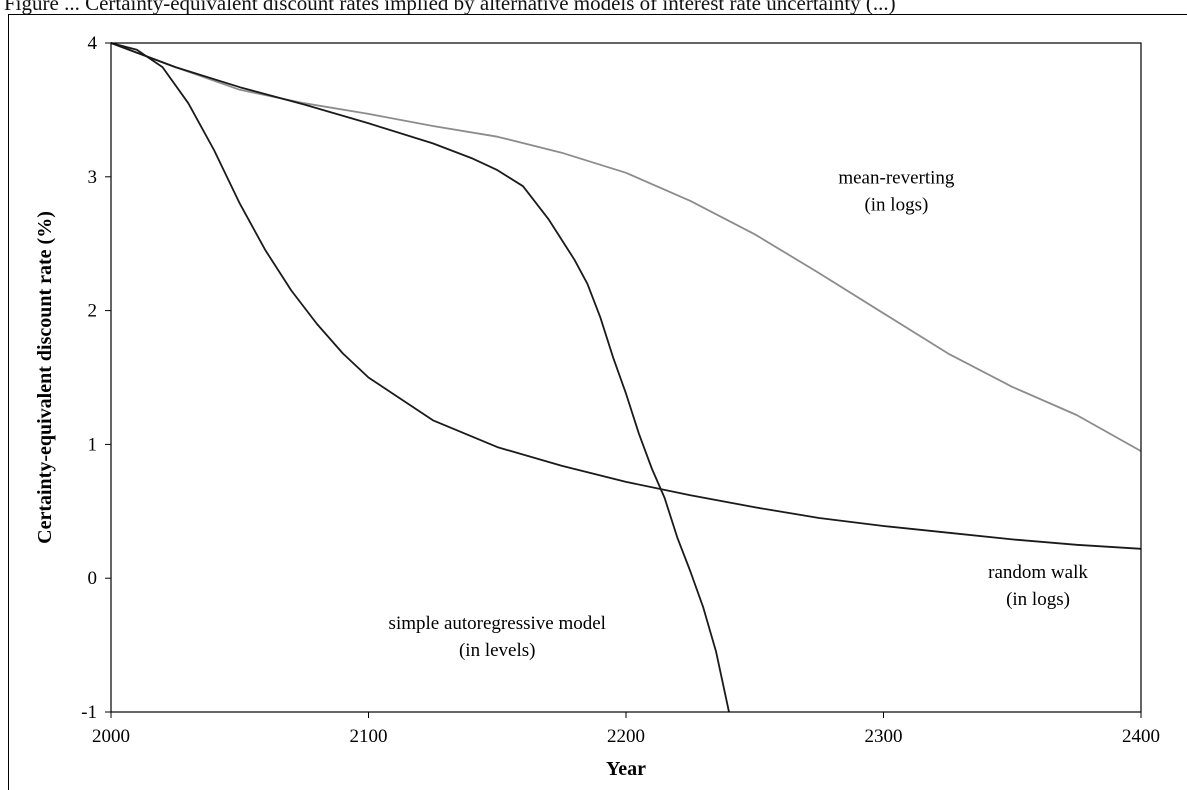  I want to click on x-tick-label: 2200, so click(626, 736).